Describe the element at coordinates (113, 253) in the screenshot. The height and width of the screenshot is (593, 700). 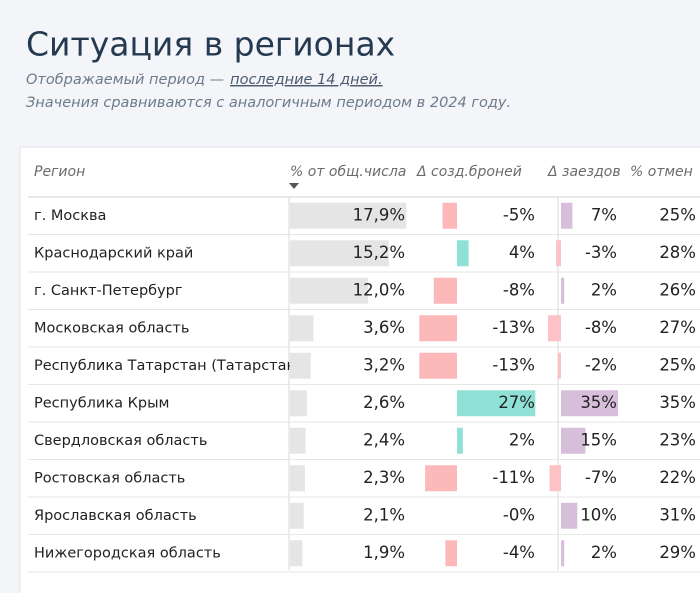
I see `region: Краснодарский край` at that location.